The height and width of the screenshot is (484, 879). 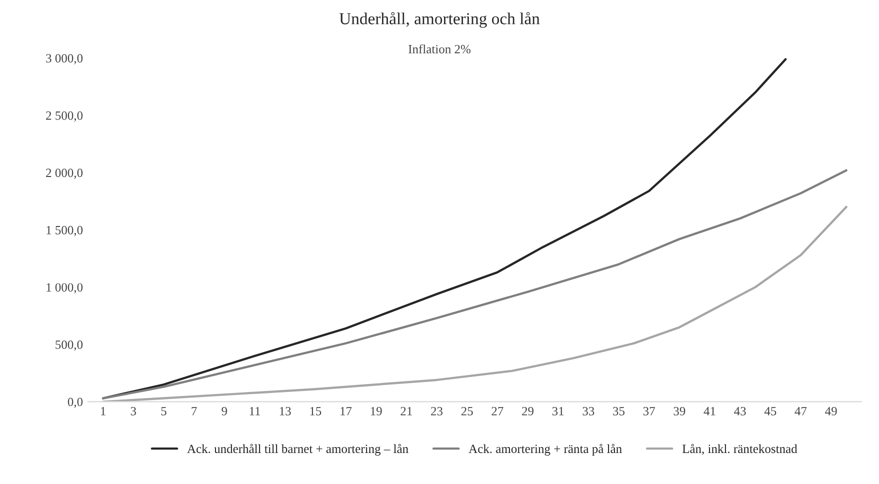 What do you see at coordinates (297, 450) in the screenshot?
I see `legend-label: Ack. underhåll till barnet + amortering – lån` at bounding box center [297, 450].